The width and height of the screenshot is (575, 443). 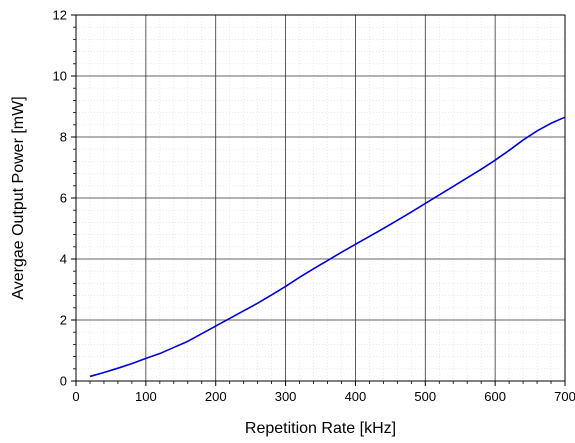 I want to click on x-tick-label: 0, so click(x=75, y=396).